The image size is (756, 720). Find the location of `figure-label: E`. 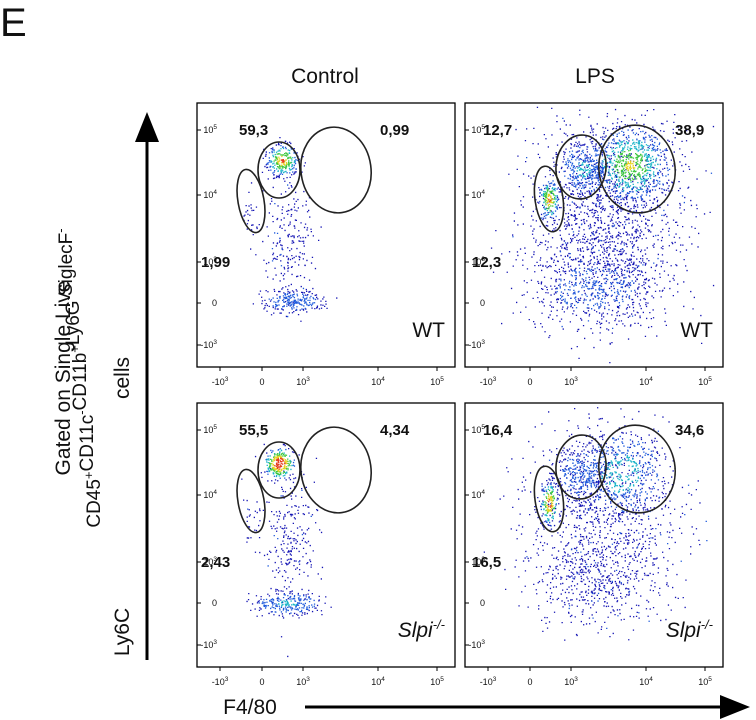

figure-label: E is located at coordinates (13, 23).